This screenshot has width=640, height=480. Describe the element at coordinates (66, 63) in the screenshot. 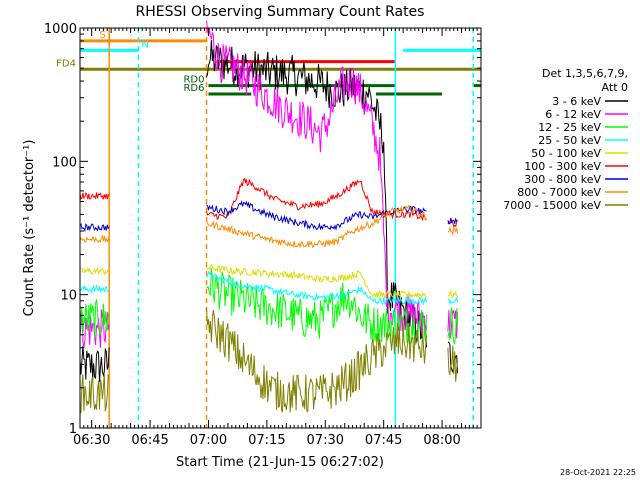

I see `flag-label-fd4: FD4` at that location.